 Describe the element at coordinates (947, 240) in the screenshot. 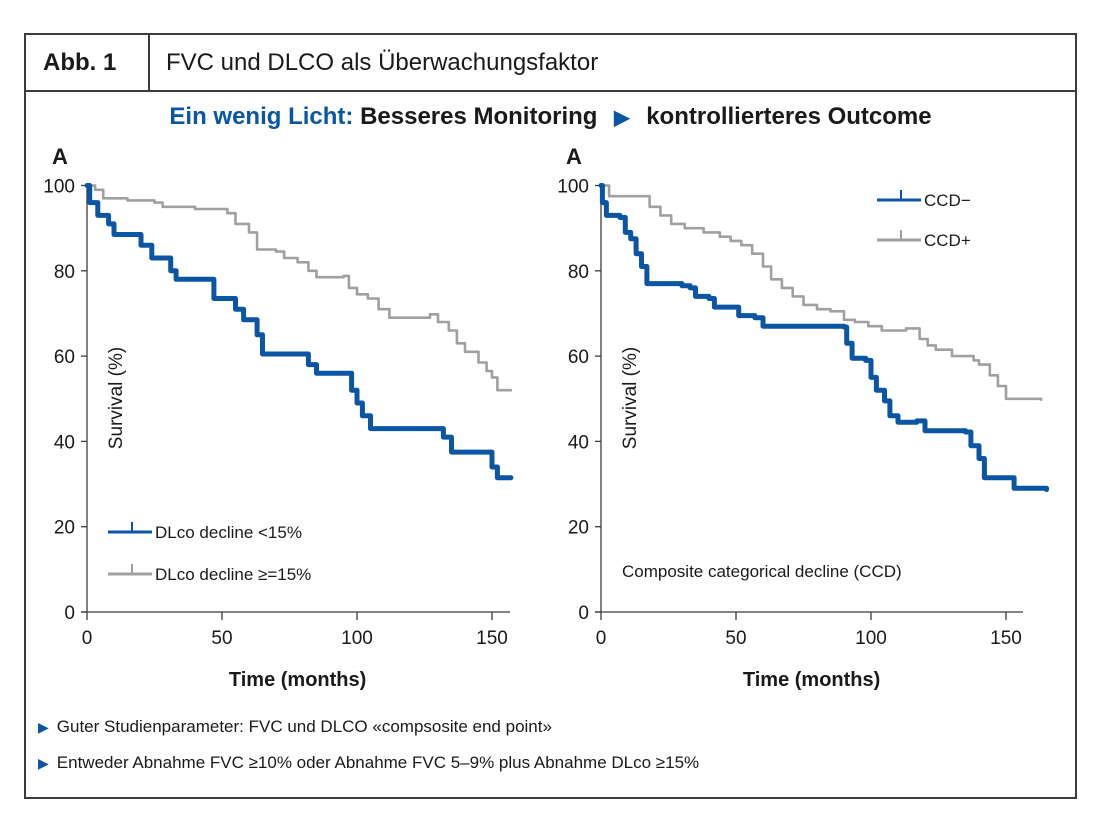

I see `legend-label: CCD+` at that location.